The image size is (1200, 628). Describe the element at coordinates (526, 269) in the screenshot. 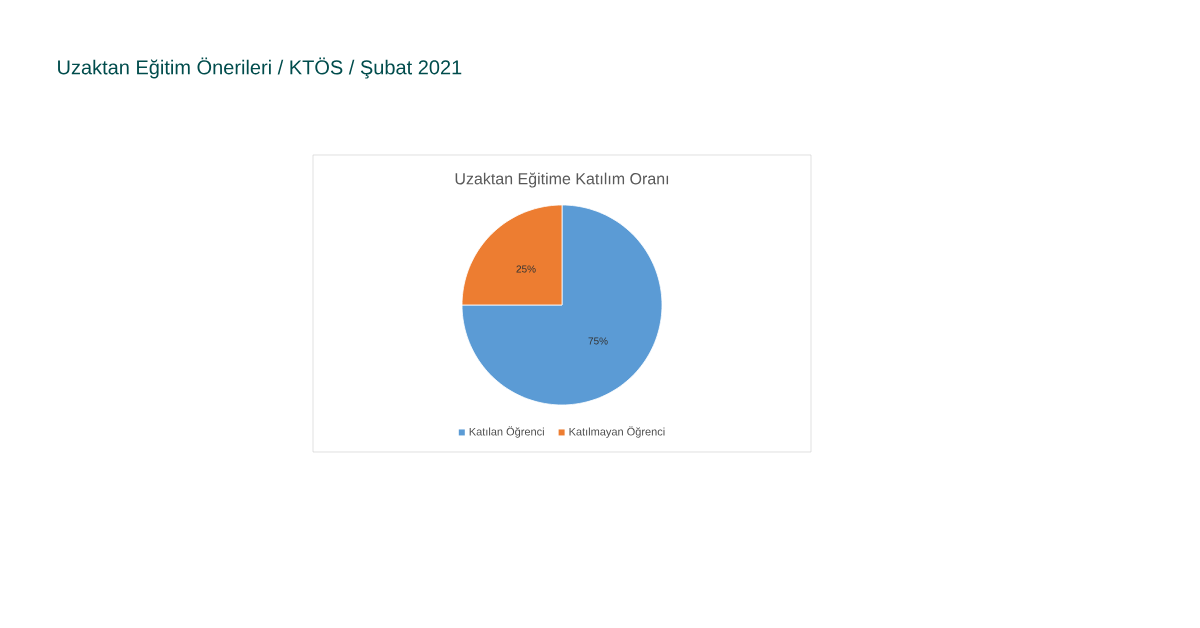

I see `data-label: 25%` at that location.